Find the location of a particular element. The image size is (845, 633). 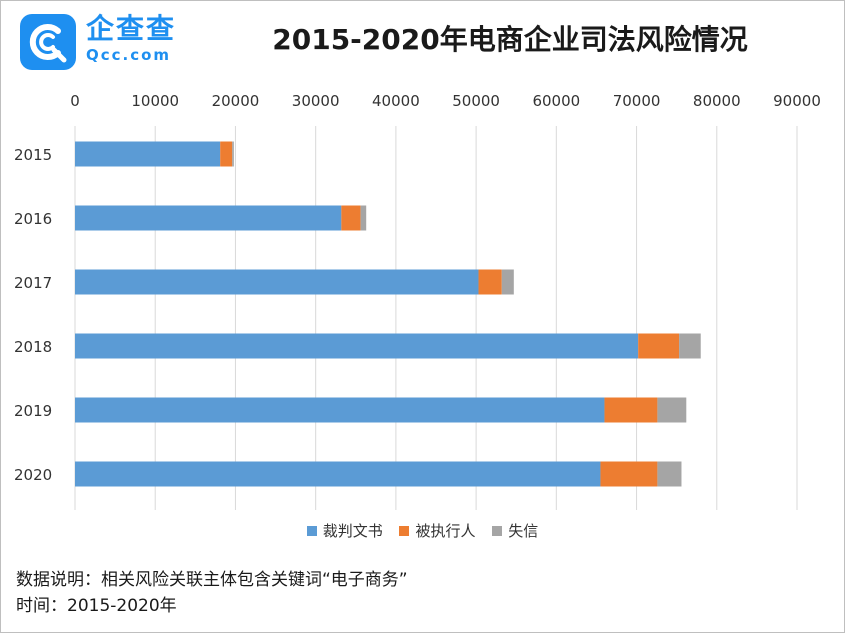

y-category-label: 2019 is located at coordinates (33, 411).